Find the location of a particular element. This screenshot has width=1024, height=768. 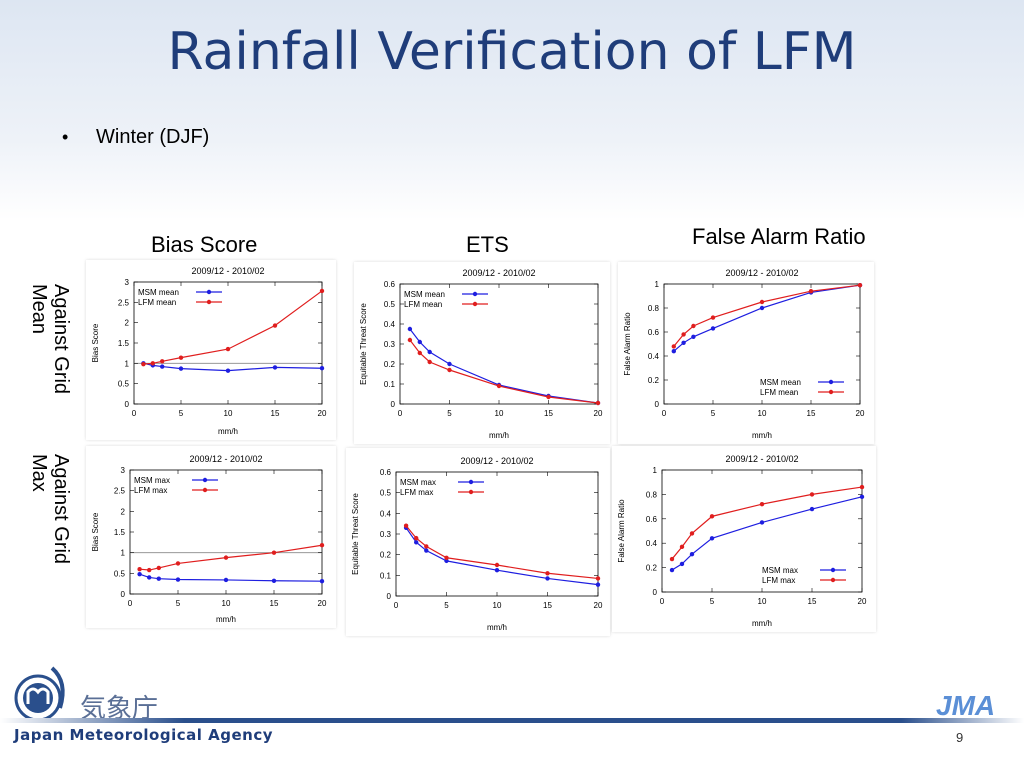

y-tick-label: 3 is located at coordinates (123, 470).